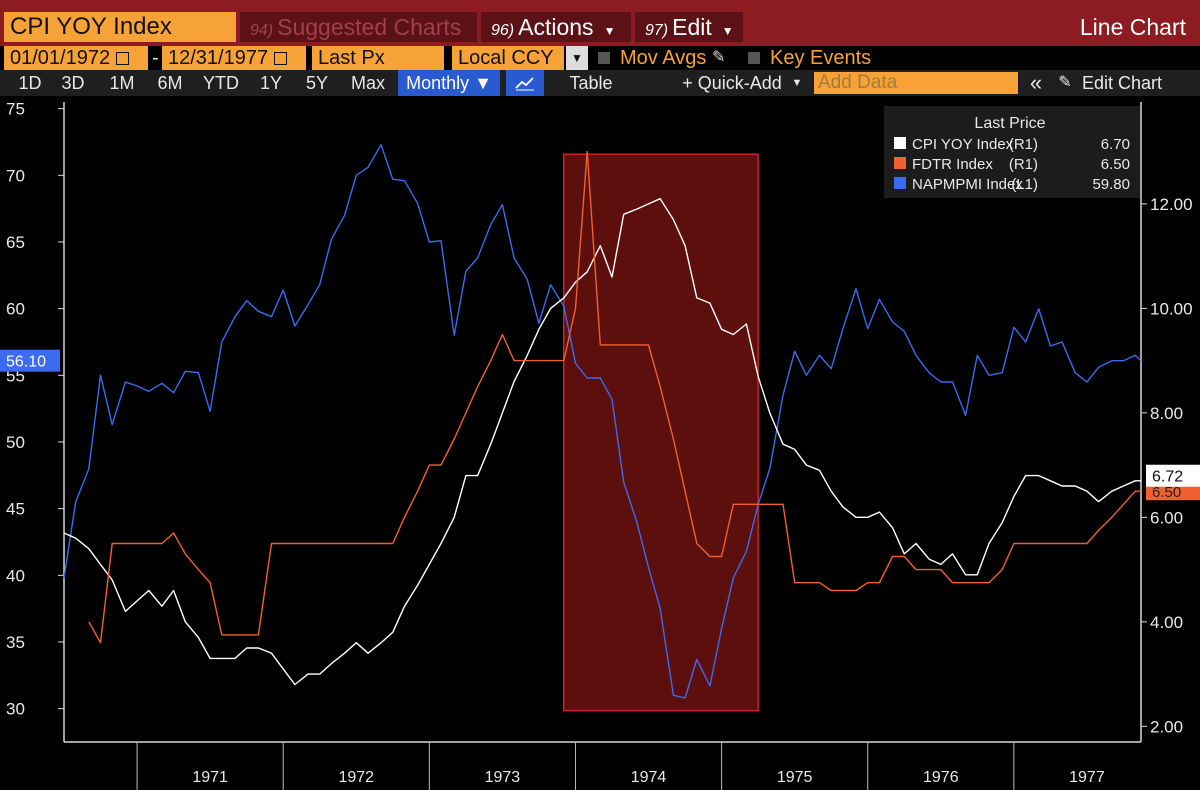 The image size is (1200, 790). I want to click on legend-label: CPI YOY Index, so click(963, 144).